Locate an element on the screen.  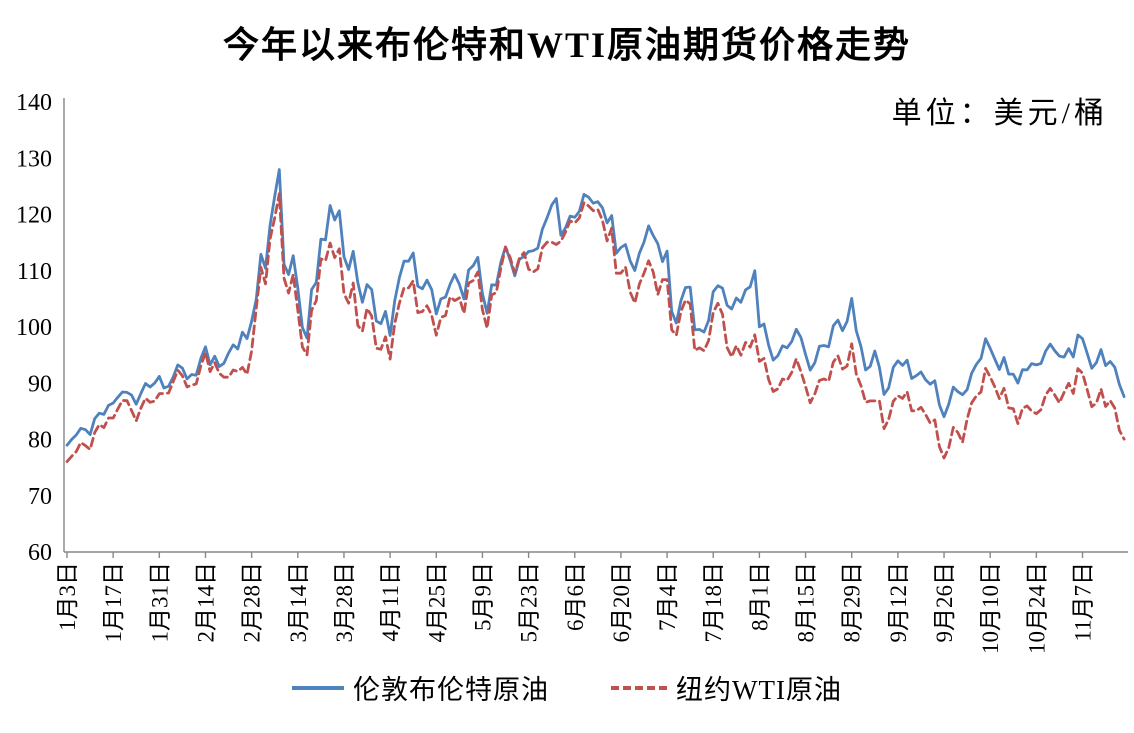
x-axis-tick-label: 1月3日 is located at coordinates (67, 596).